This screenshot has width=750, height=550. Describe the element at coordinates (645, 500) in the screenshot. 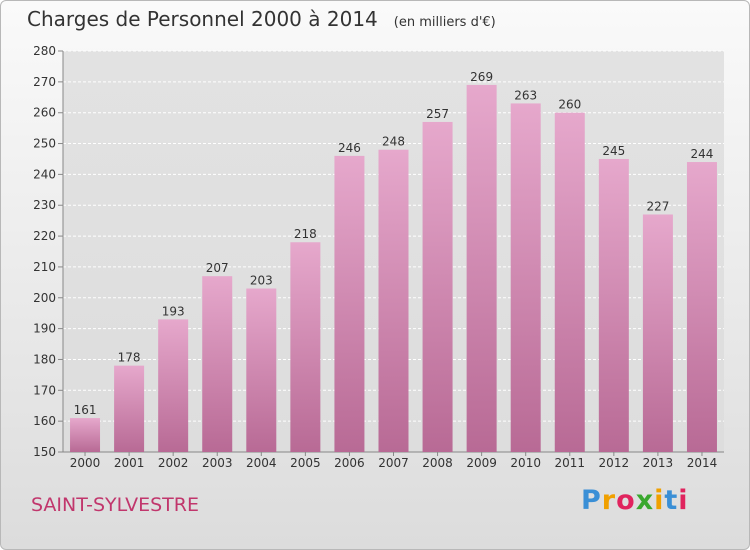

I see `logo-letter: x` at that location.